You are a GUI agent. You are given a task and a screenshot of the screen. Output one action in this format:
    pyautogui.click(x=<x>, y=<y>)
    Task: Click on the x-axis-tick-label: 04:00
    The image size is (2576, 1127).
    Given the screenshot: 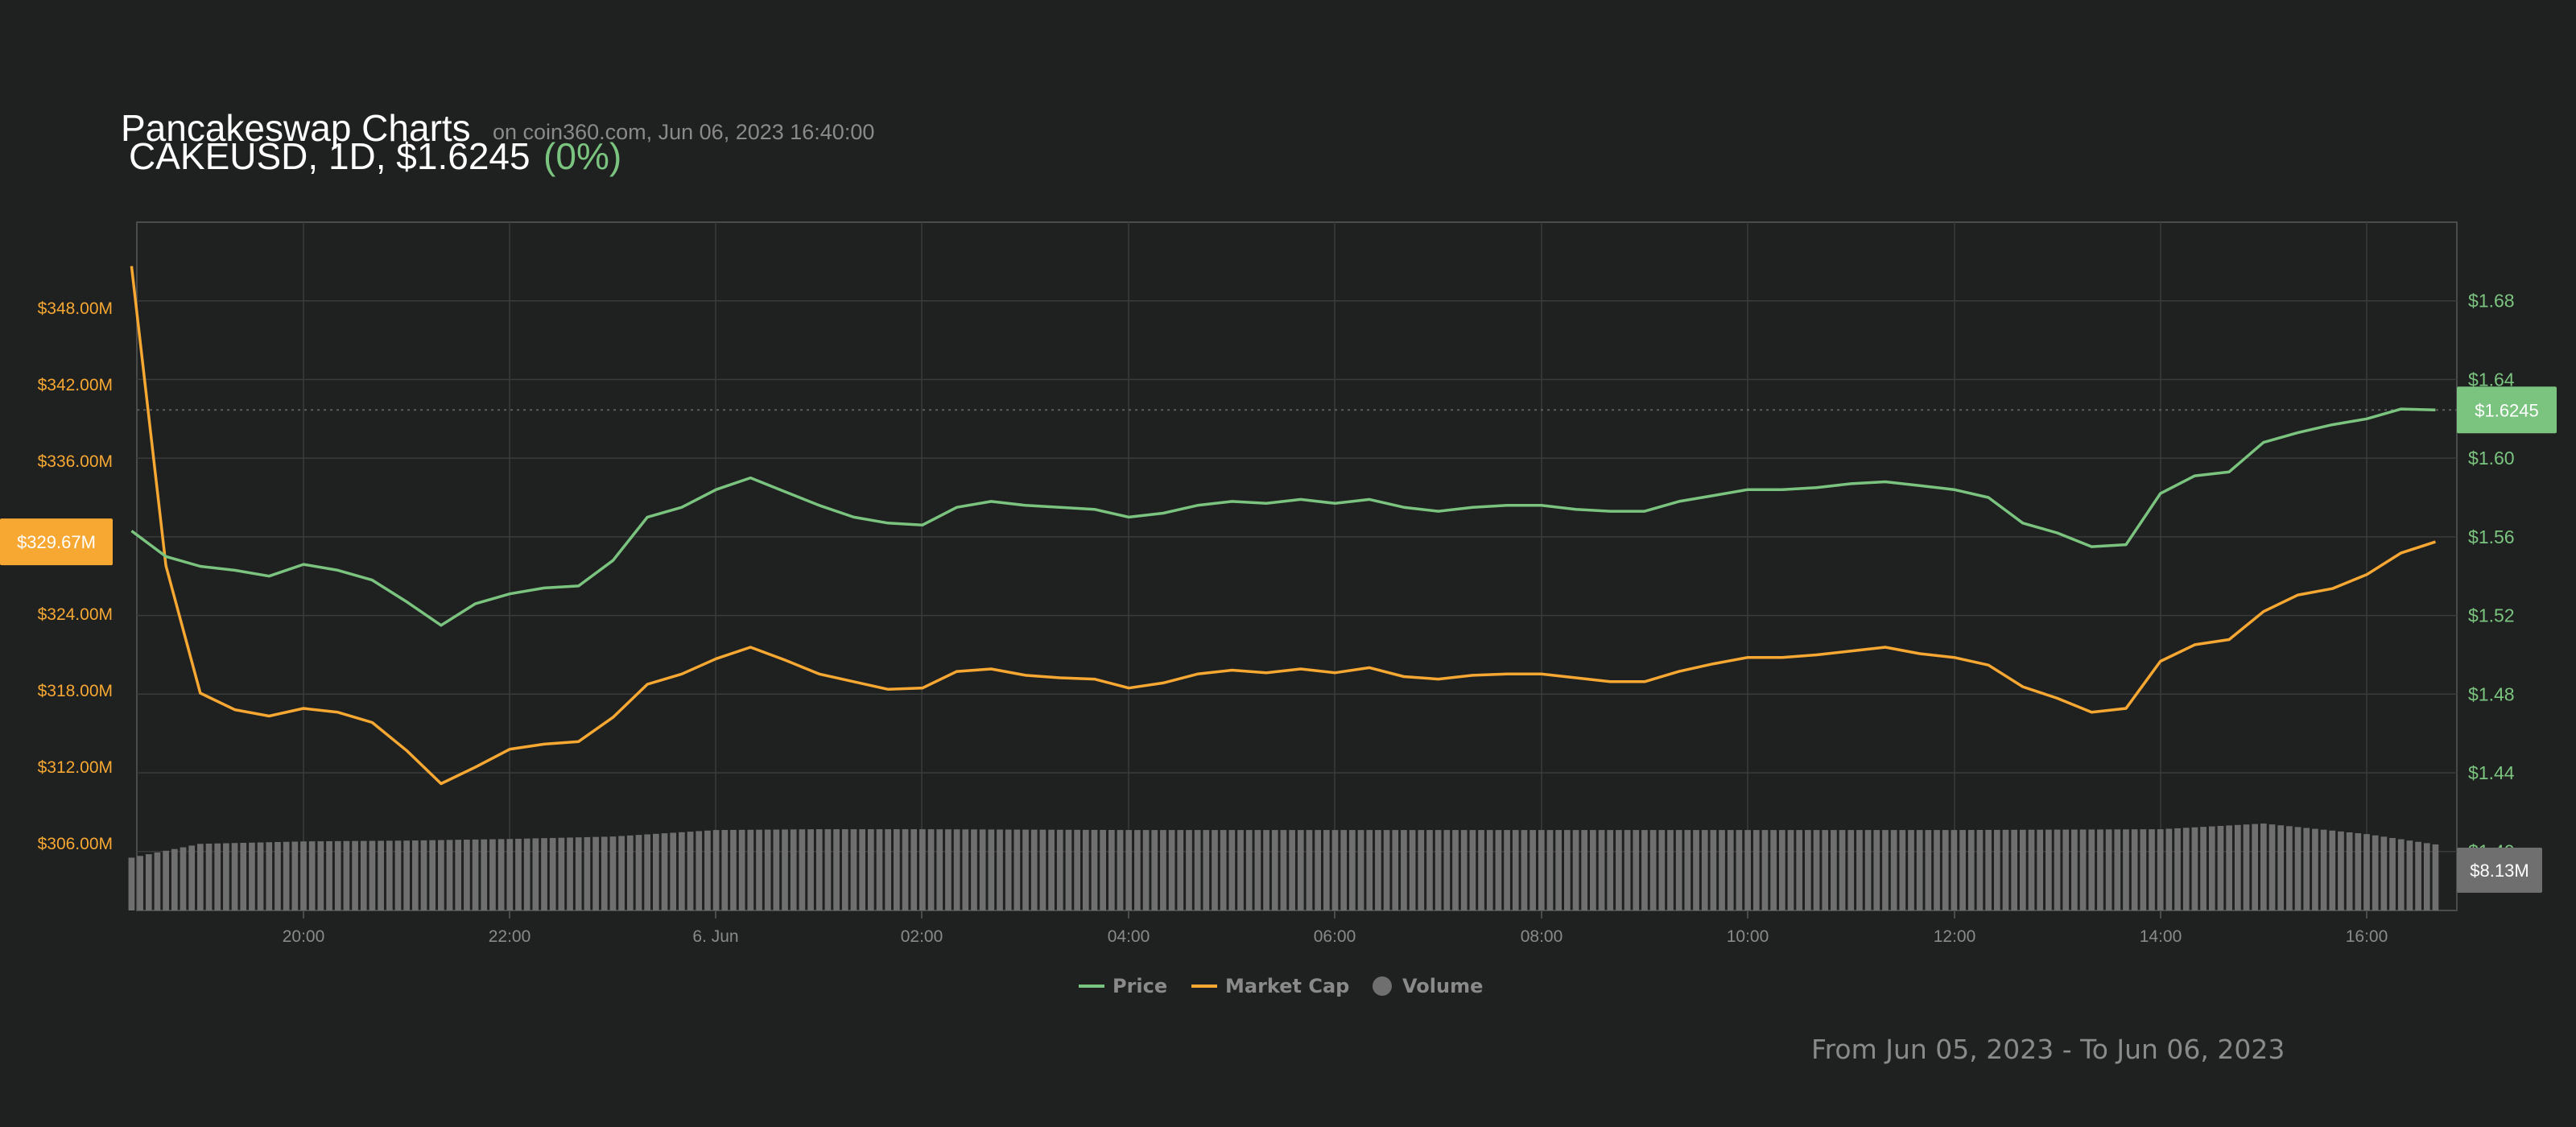 What is the action you would take?
    pyautogui.click(x=1129, y=936)
    